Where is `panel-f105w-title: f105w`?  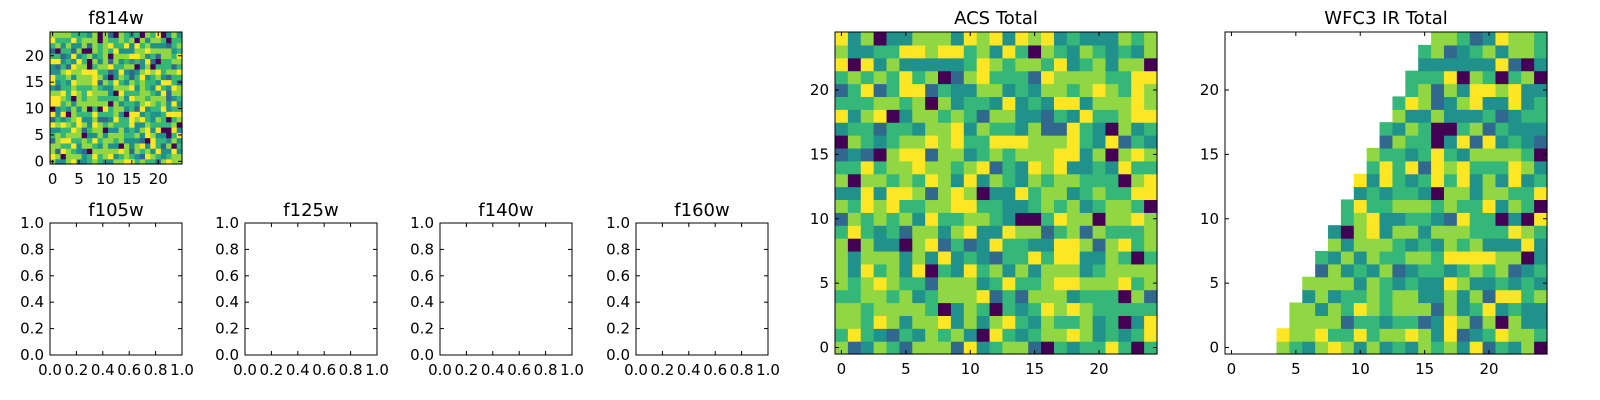
panel-f105w-title: f105w is located at coordinates (115, 210).